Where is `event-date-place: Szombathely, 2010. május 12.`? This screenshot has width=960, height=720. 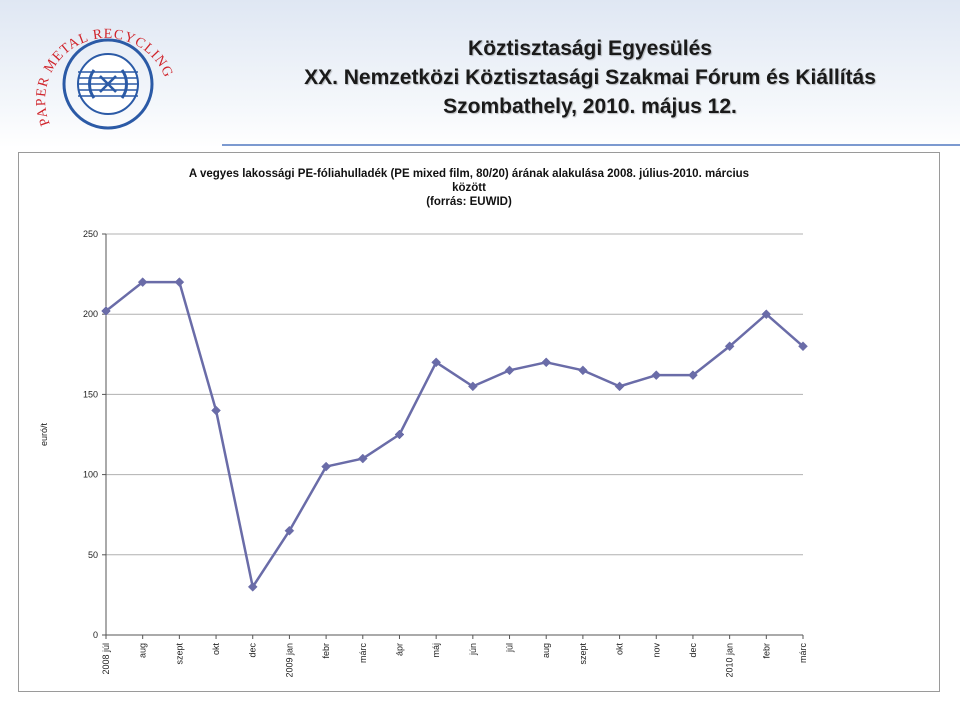 event-date-place: Szombathely, 2010. május 12. is located at coordinates (590, 106).